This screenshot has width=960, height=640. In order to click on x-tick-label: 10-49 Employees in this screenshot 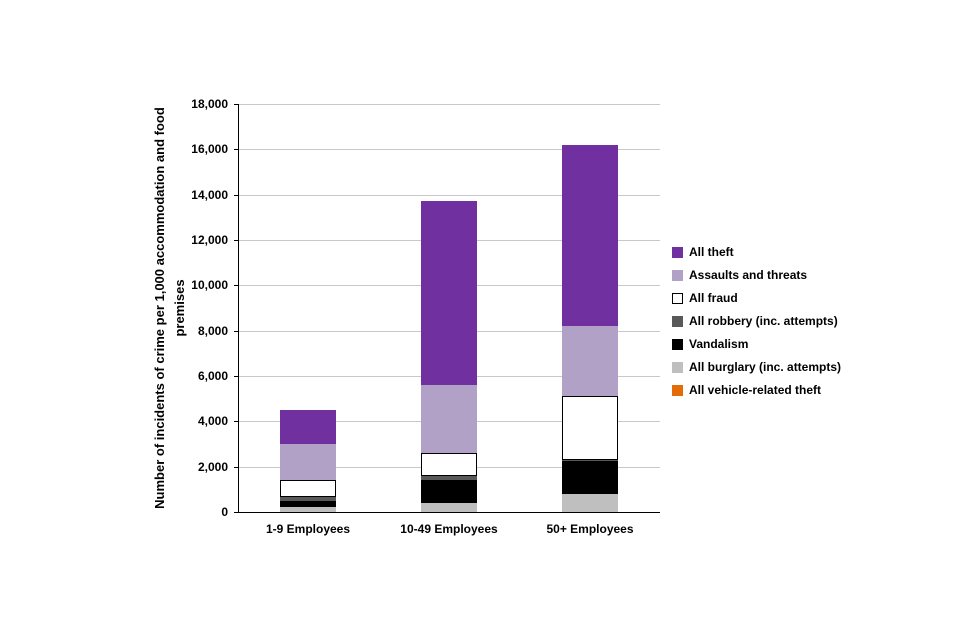, I will do `click(449, 529)`.